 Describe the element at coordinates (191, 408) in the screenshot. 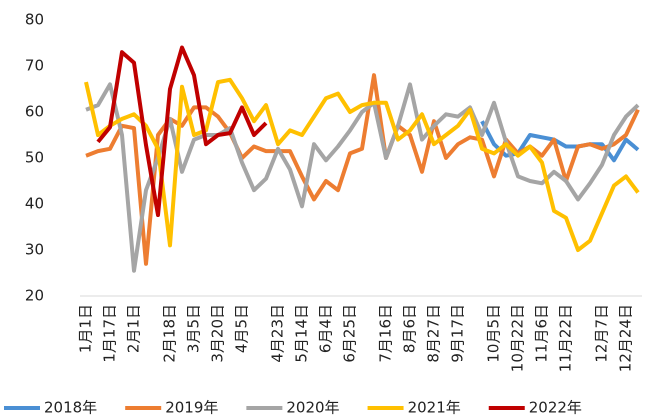

I see `legend-label: 2019年` at that location.